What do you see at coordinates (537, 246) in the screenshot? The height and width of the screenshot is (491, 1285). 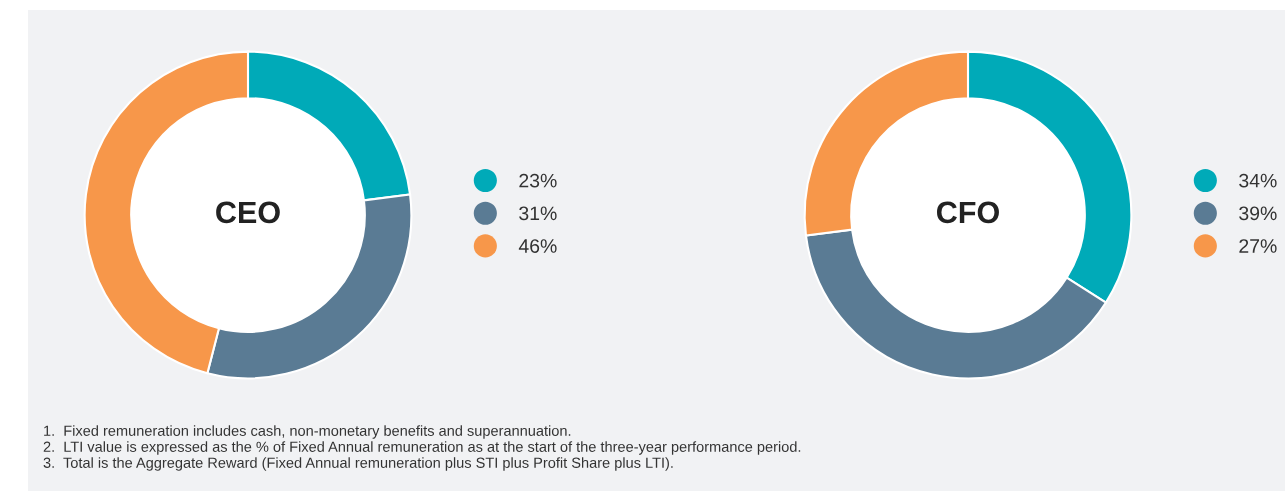 I see `legend-label: 46%` at bounding box center [537, 246].